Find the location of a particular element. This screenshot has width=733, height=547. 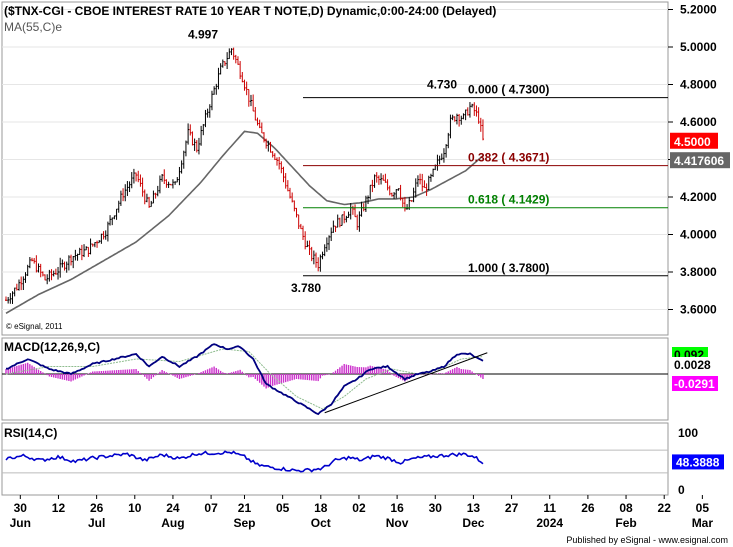

macd-value-label: 0.0028 is located at coordinates (692, 365).